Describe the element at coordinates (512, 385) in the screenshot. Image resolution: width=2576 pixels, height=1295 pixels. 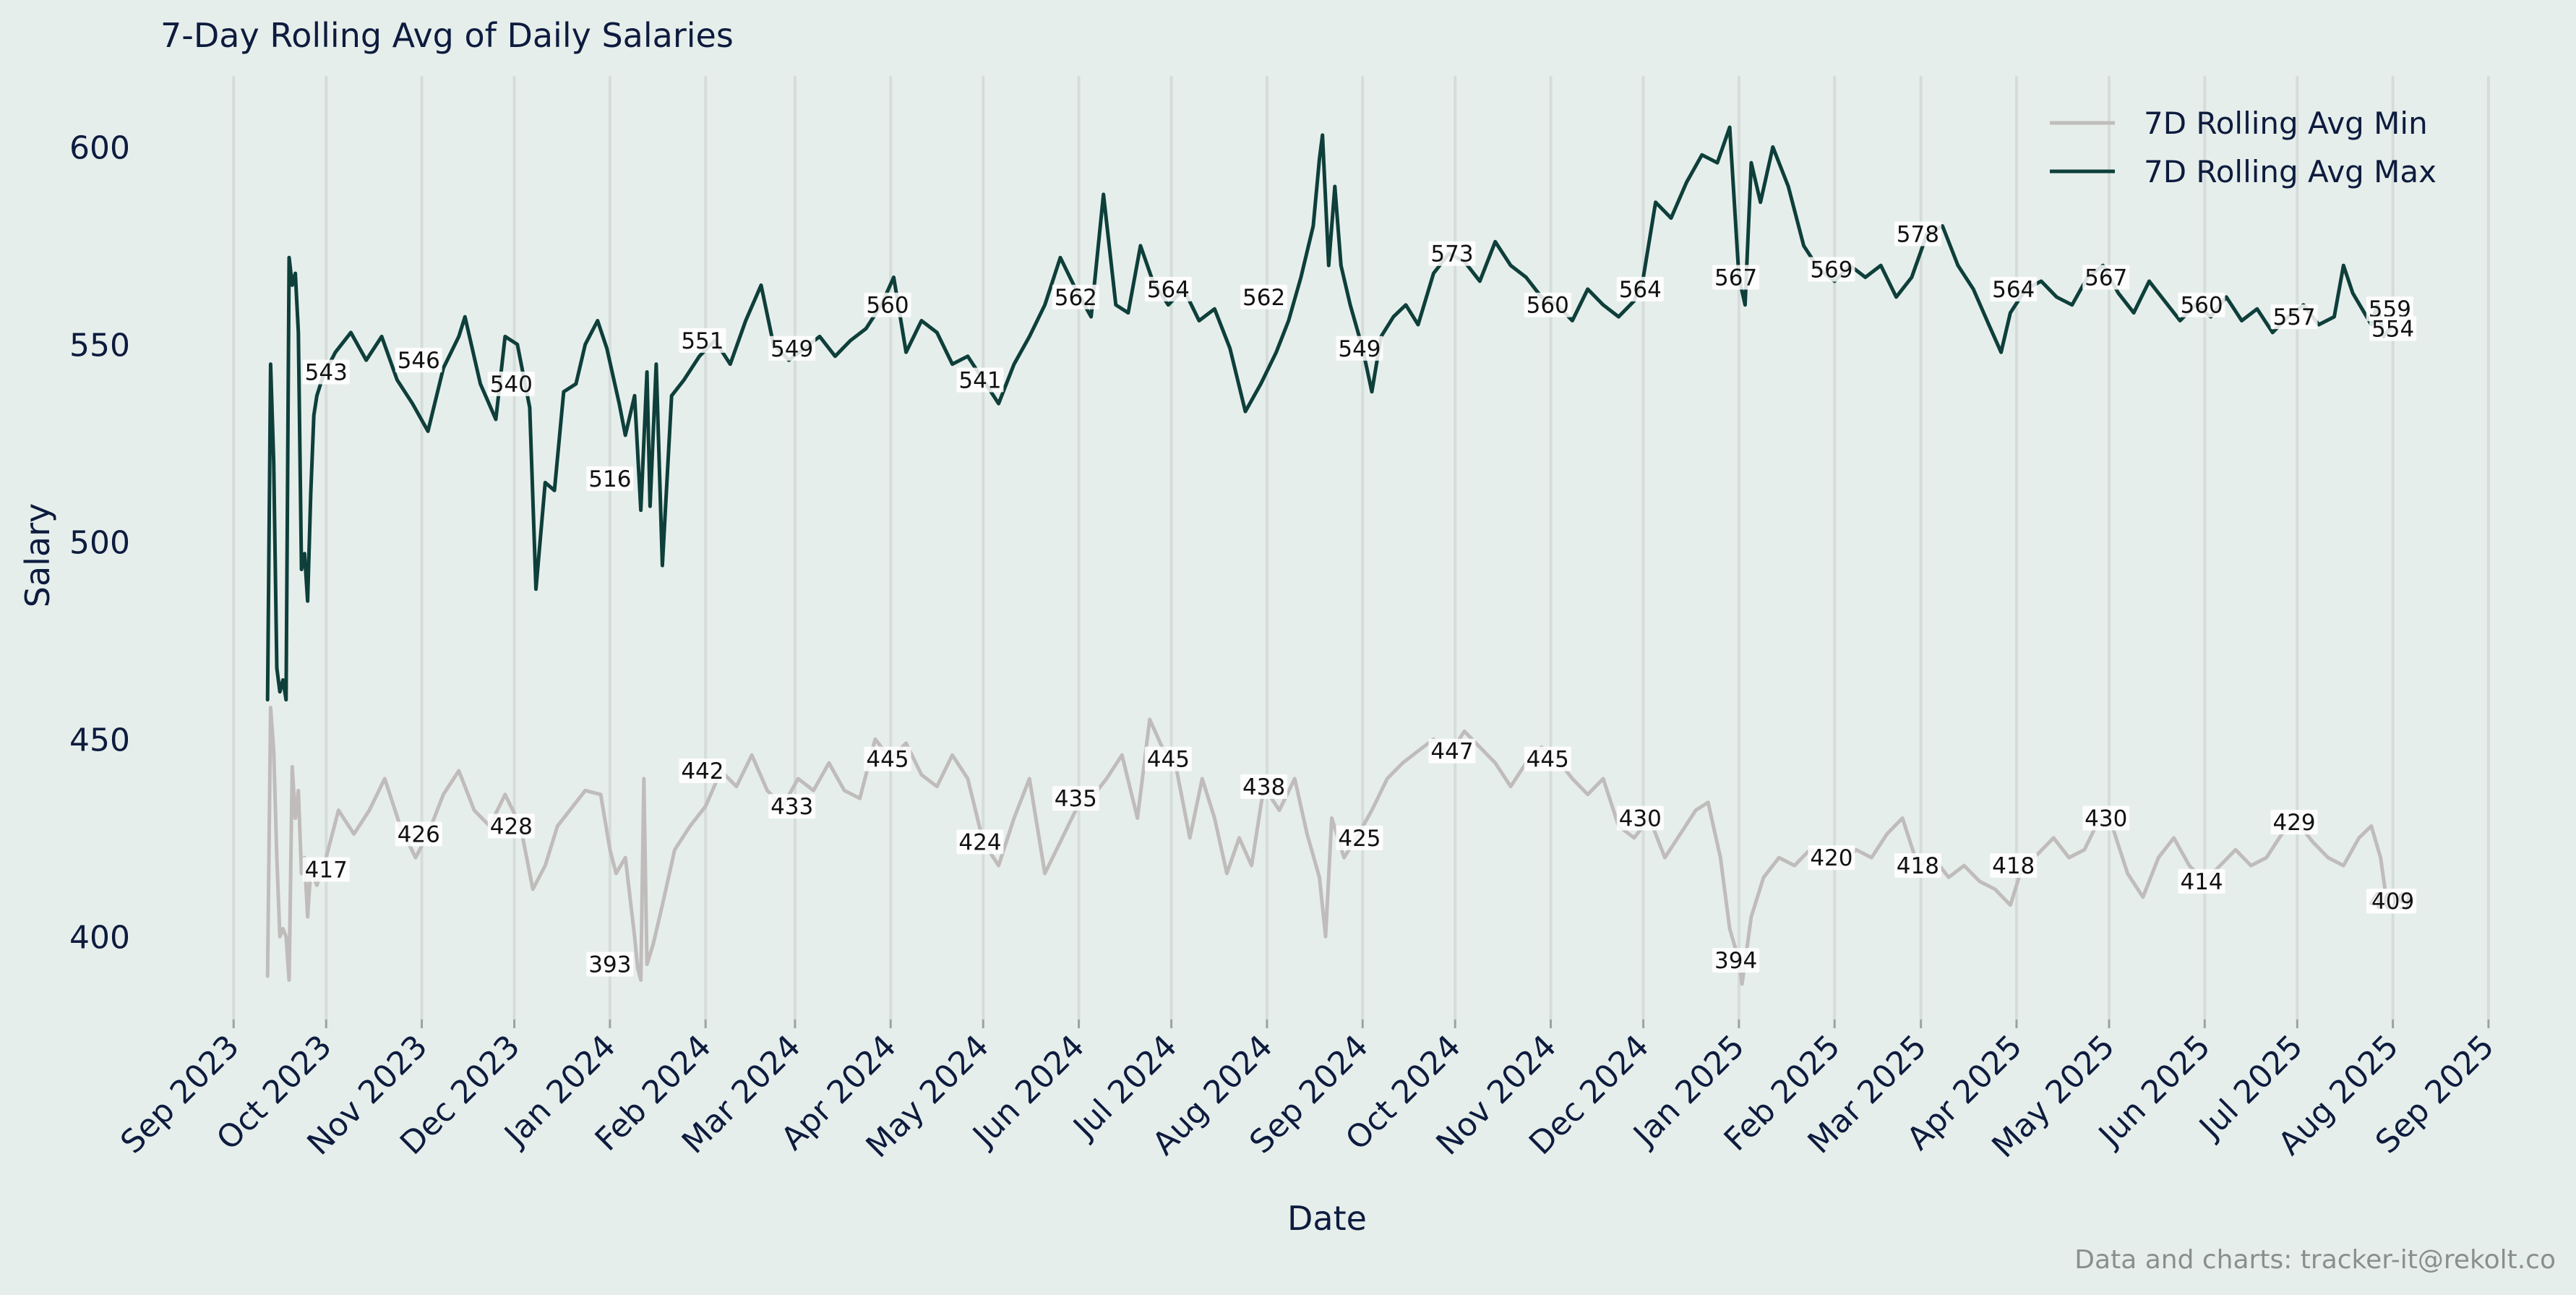
I see `data-label-max: 540` at that location.